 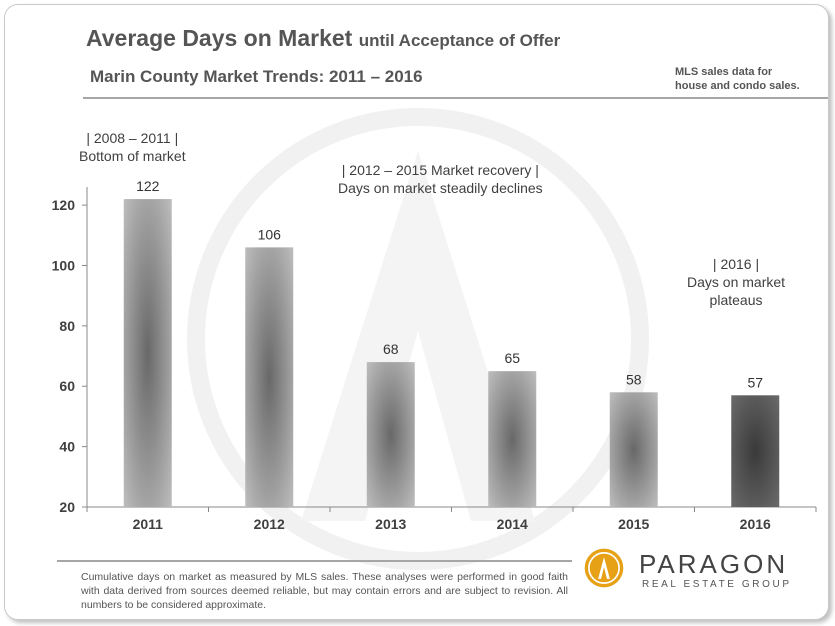 I want to click on annotation-bottom-of-market: | 2008 – 2011 | Bottom of market, so click(x=132, y=147).